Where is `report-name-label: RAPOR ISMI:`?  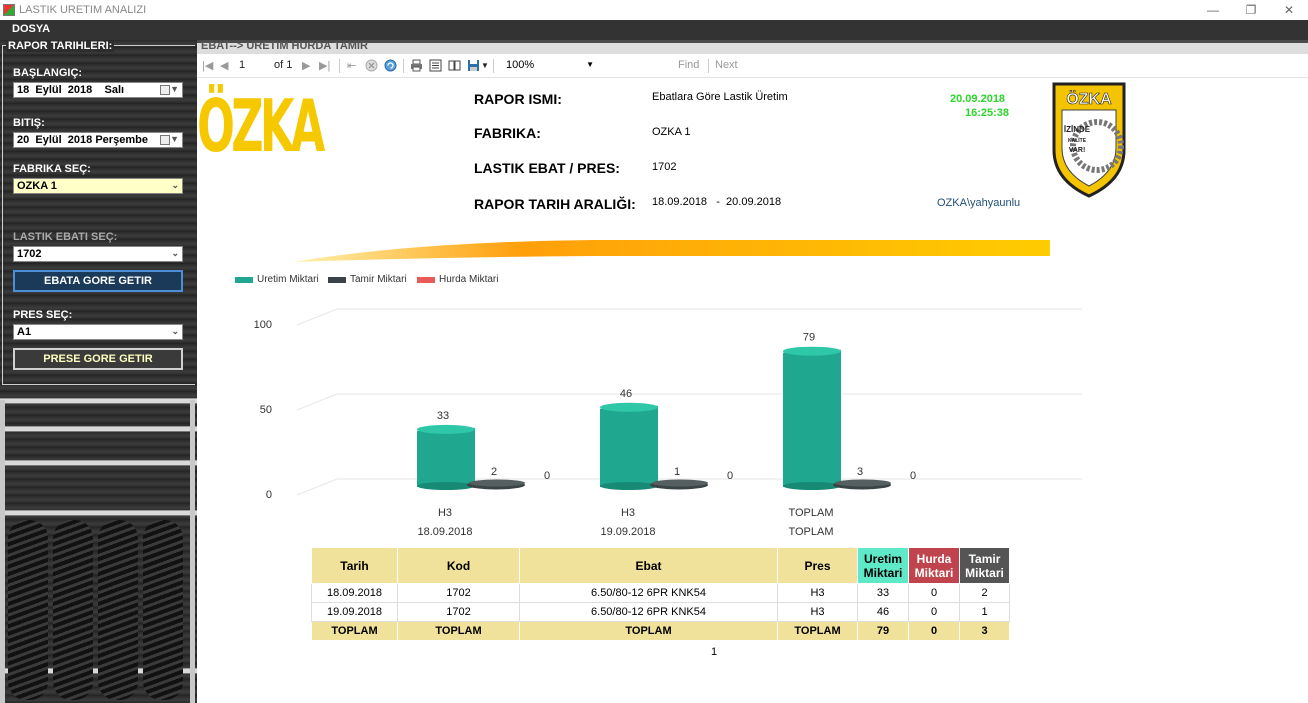 report-name-label: RAPOR ISMI: is located at coordinates (518, 99).